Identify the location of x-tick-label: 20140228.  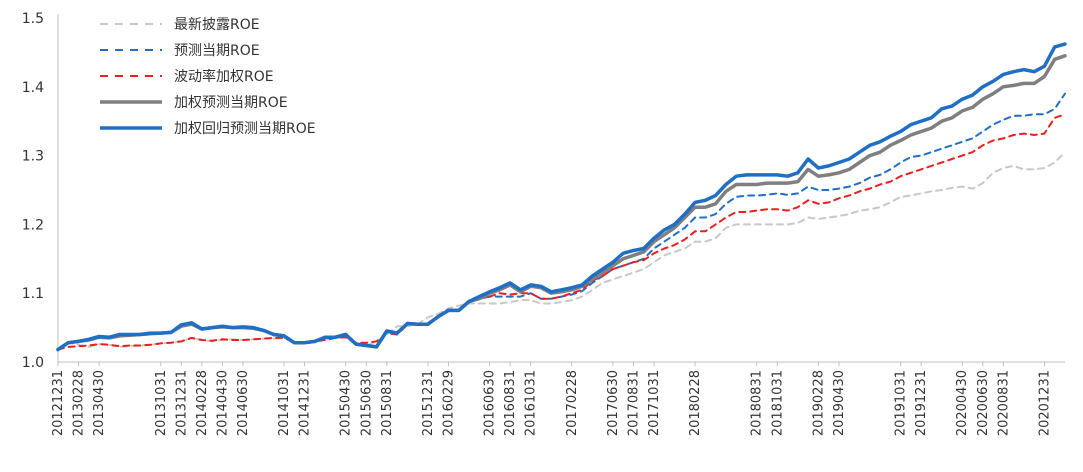
(202, 403).